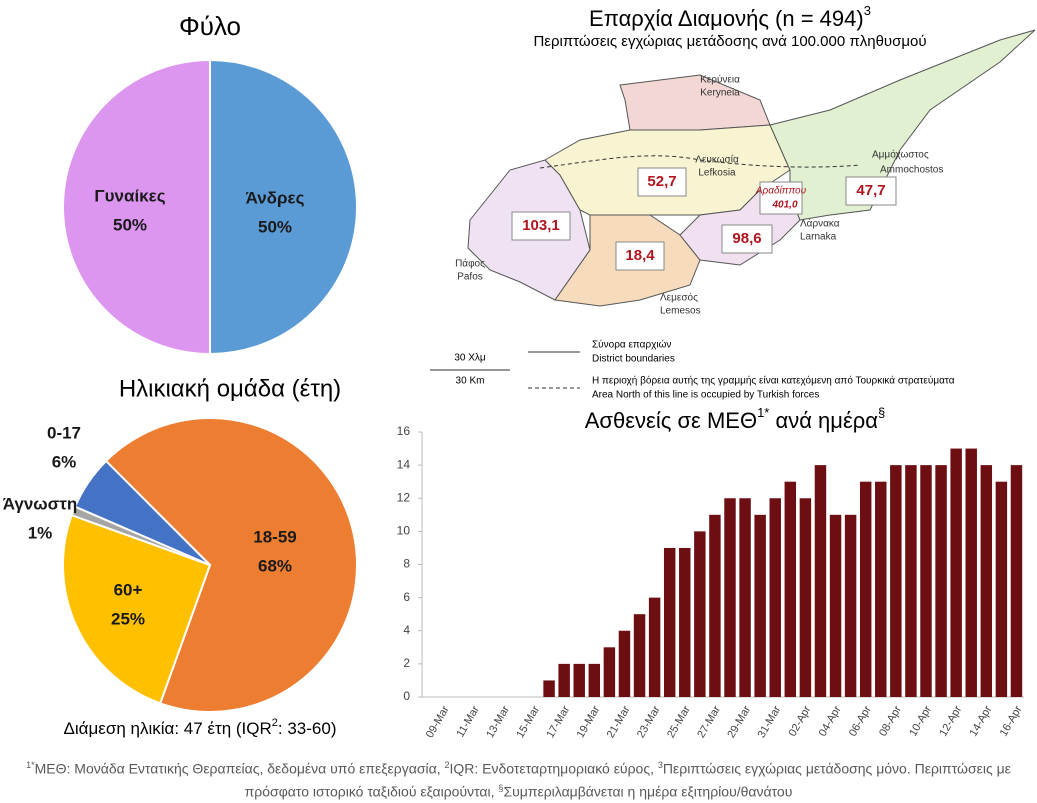 The height and width of the screenshot is (803, 1037). Describe the element at coordinates (275, 197) in the screenshot. I see `slice-category: Άνδρες` at that location.